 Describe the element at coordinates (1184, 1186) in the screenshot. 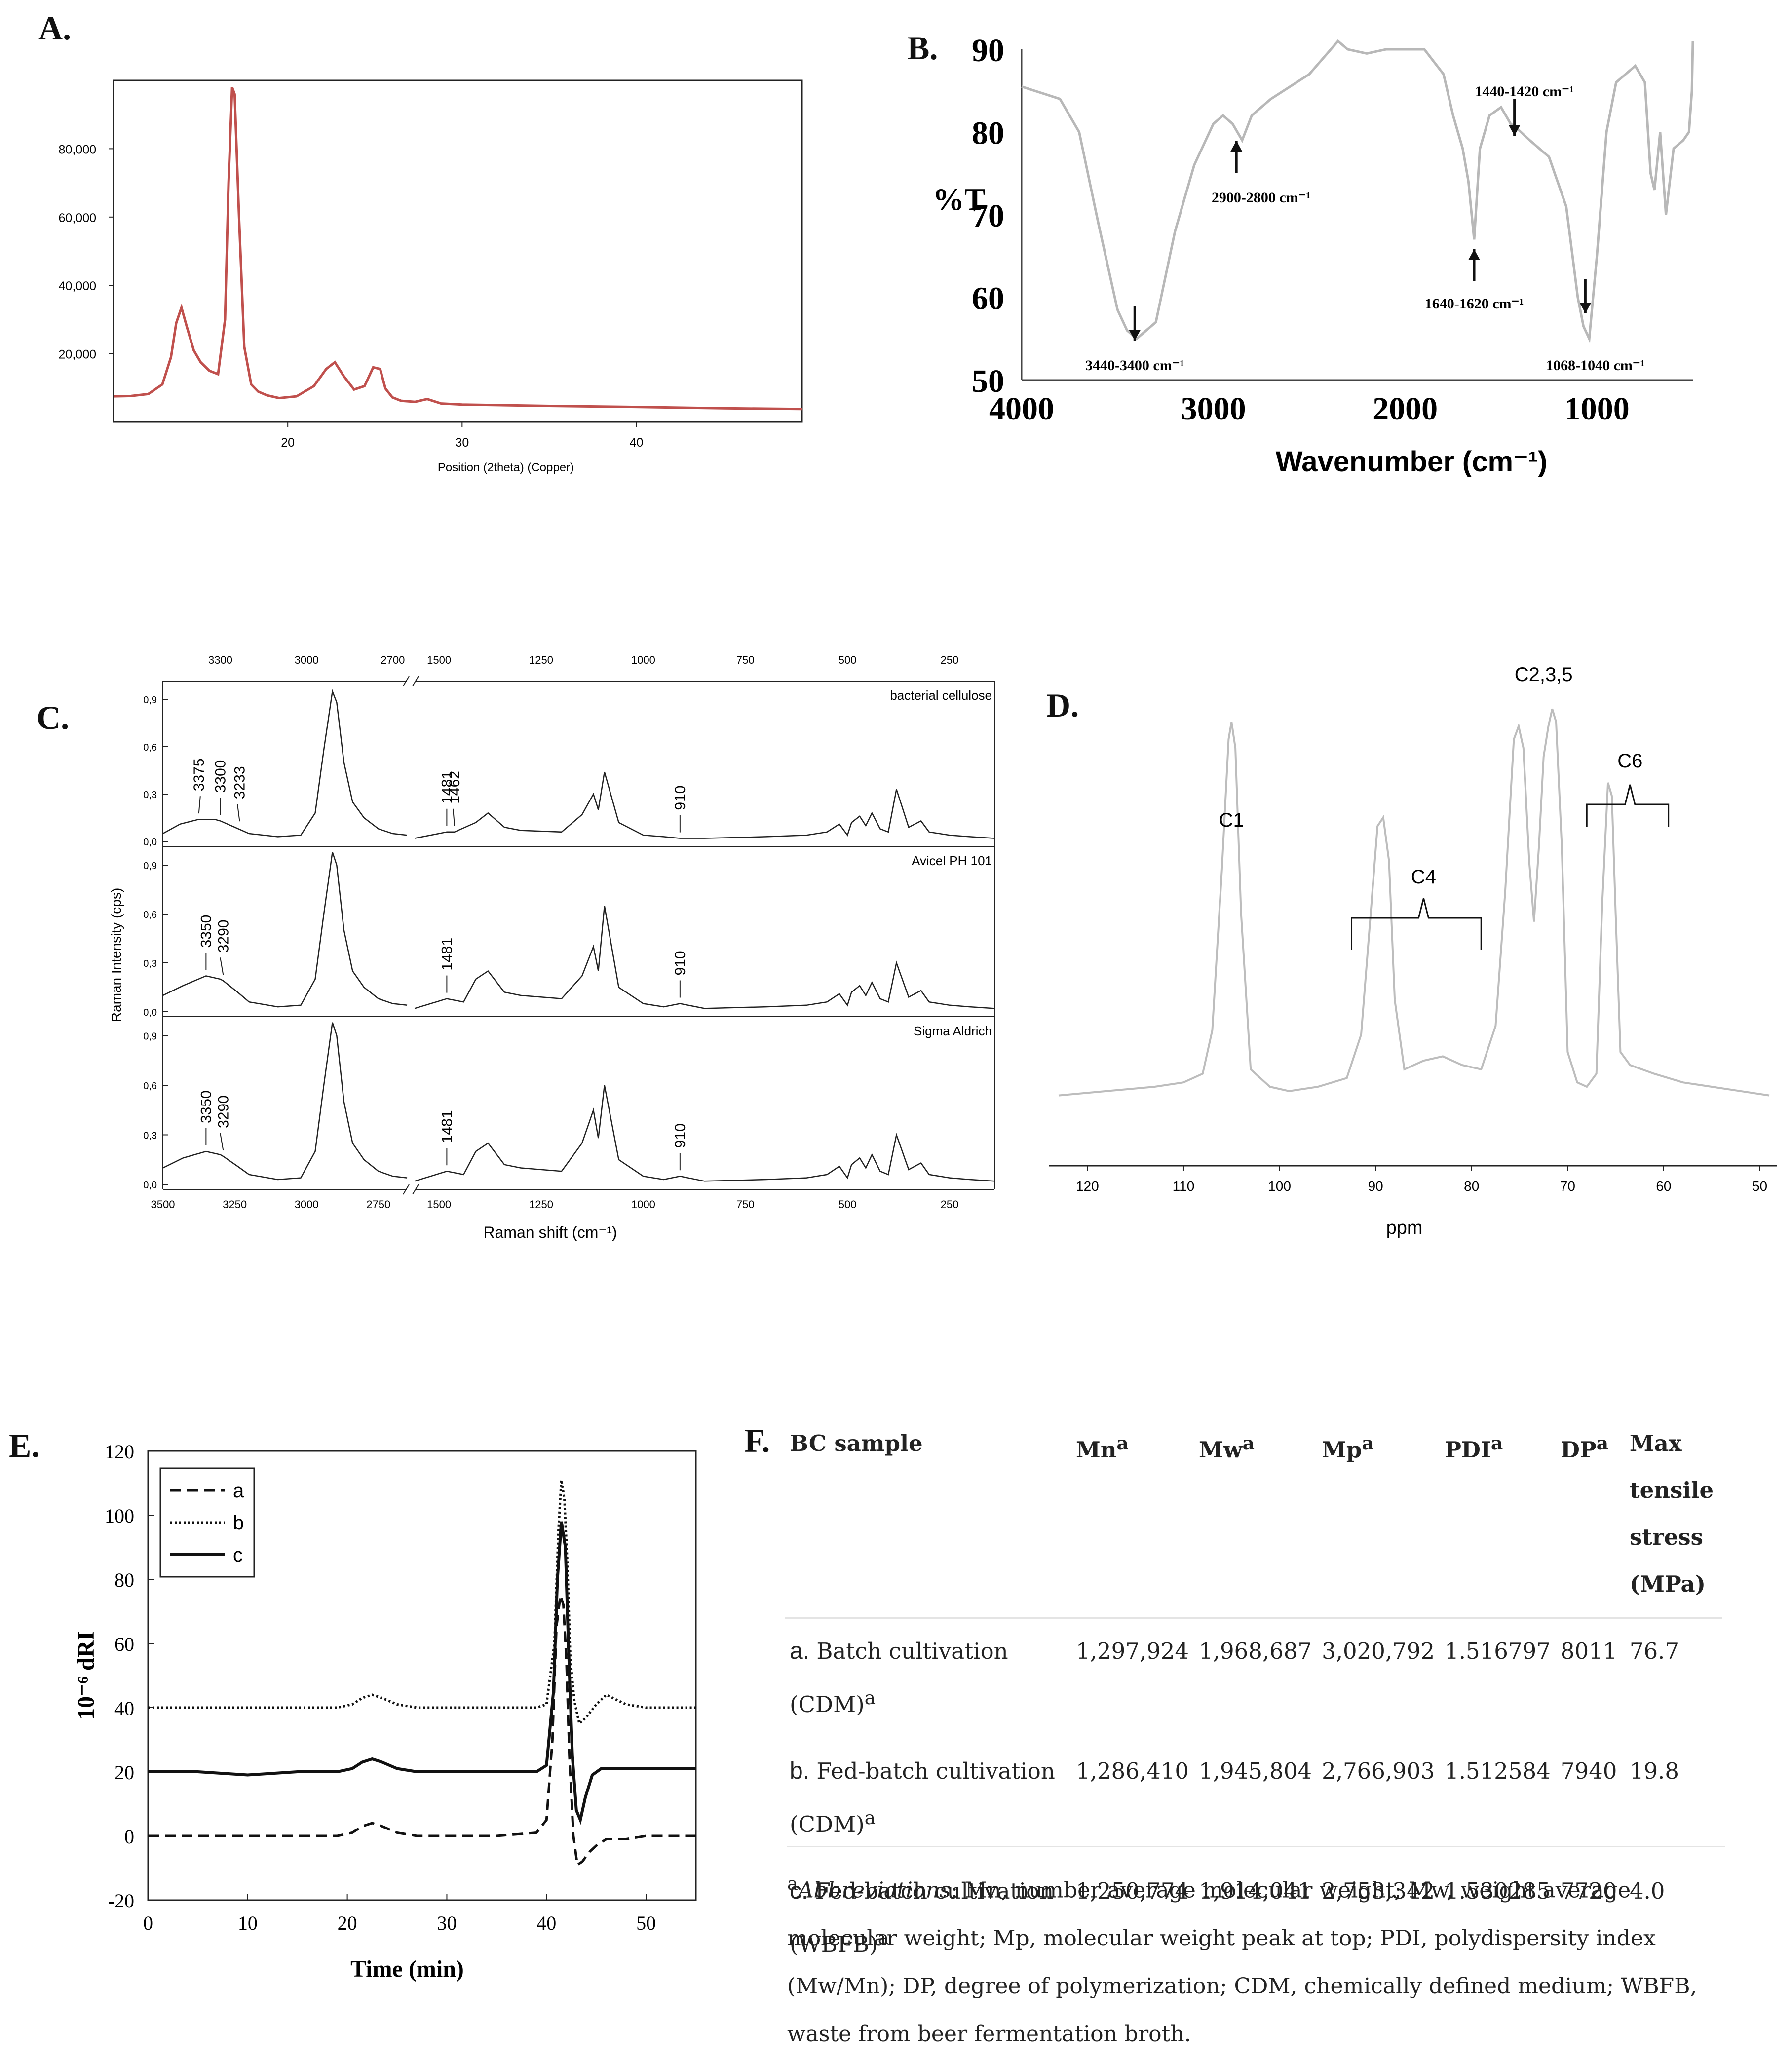

I see `x-tick-label: 110` at that location.